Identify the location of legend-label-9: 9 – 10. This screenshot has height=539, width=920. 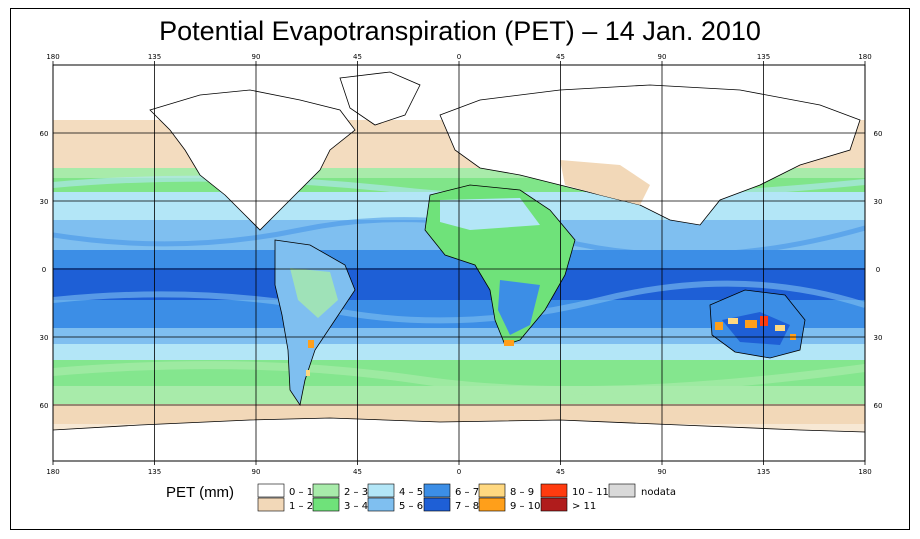
(525, 506).